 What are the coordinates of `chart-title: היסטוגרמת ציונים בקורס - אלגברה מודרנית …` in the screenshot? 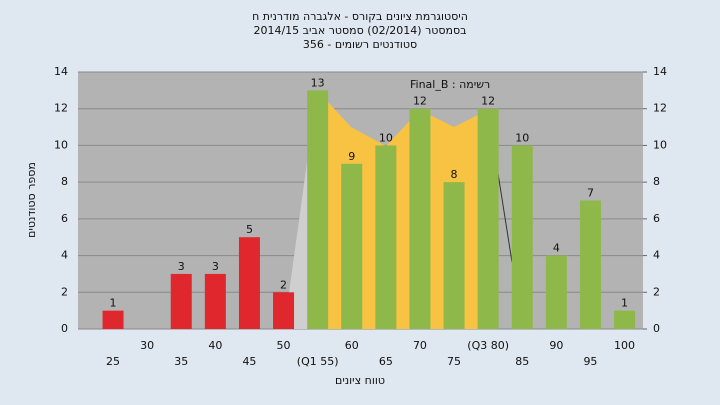 It's located at (360, 16).